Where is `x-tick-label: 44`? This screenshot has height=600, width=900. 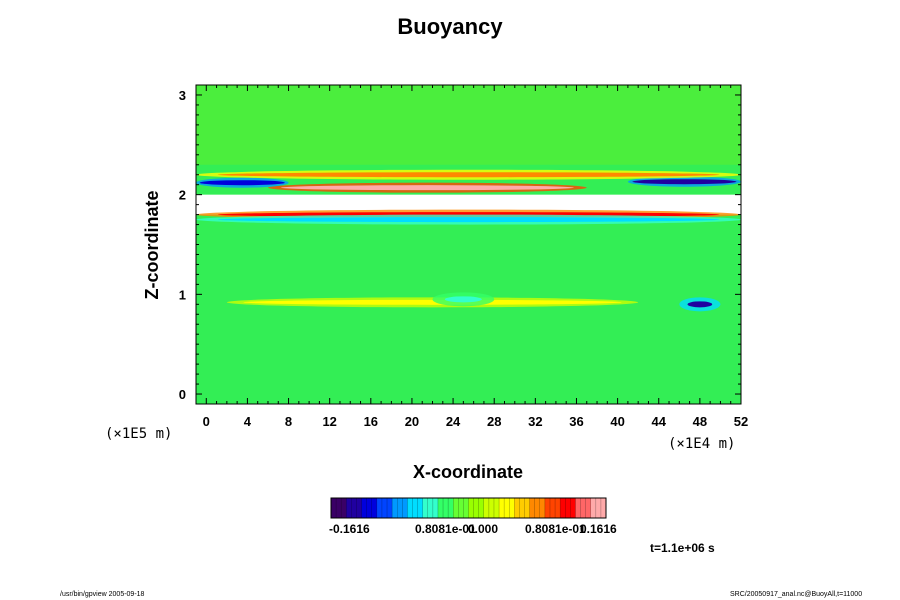 x-tick-label: 44 is located at coordinates (659, 421).